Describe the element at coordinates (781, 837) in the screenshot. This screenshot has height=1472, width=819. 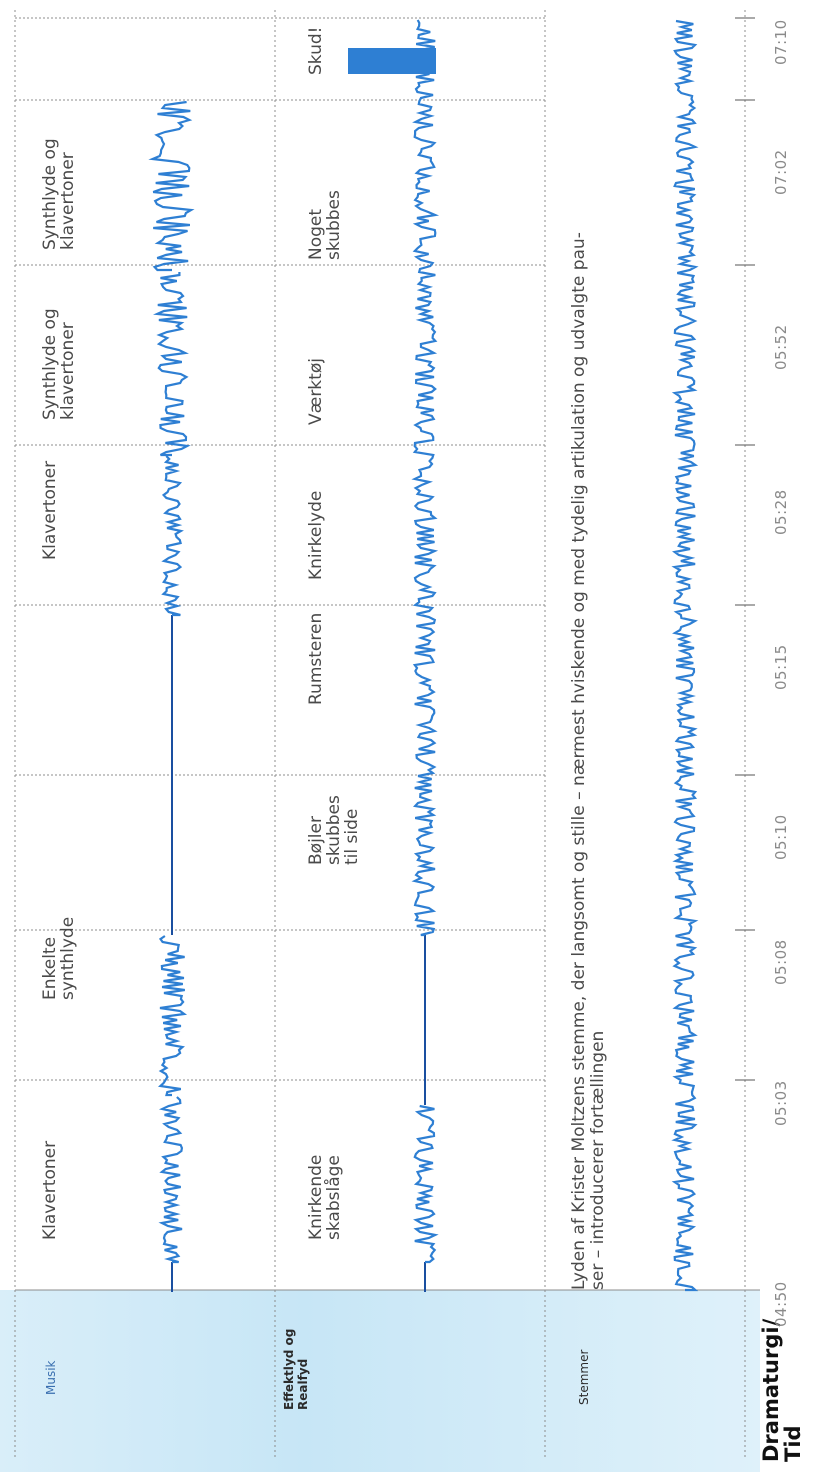
I see `time-label: 05:10` at that location.